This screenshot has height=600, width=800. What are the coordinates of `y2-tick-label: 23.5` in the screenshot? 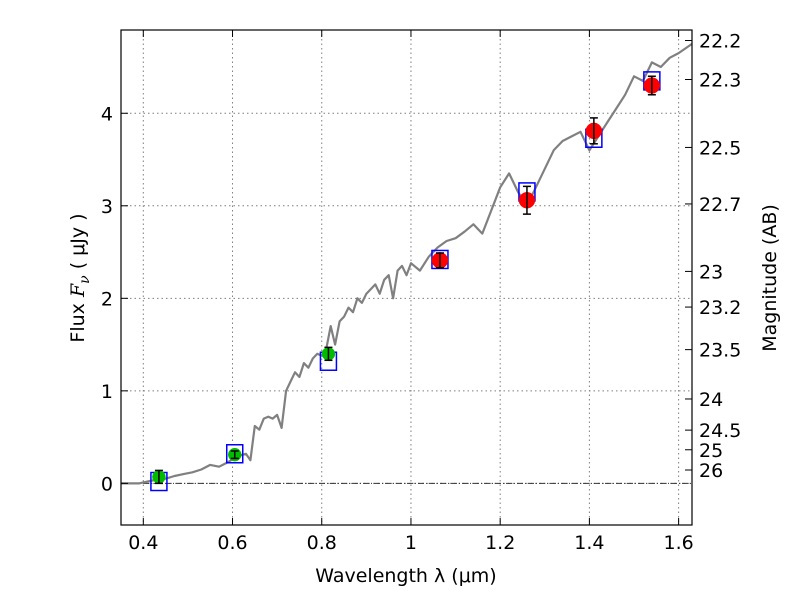 It's located at (720, 351).